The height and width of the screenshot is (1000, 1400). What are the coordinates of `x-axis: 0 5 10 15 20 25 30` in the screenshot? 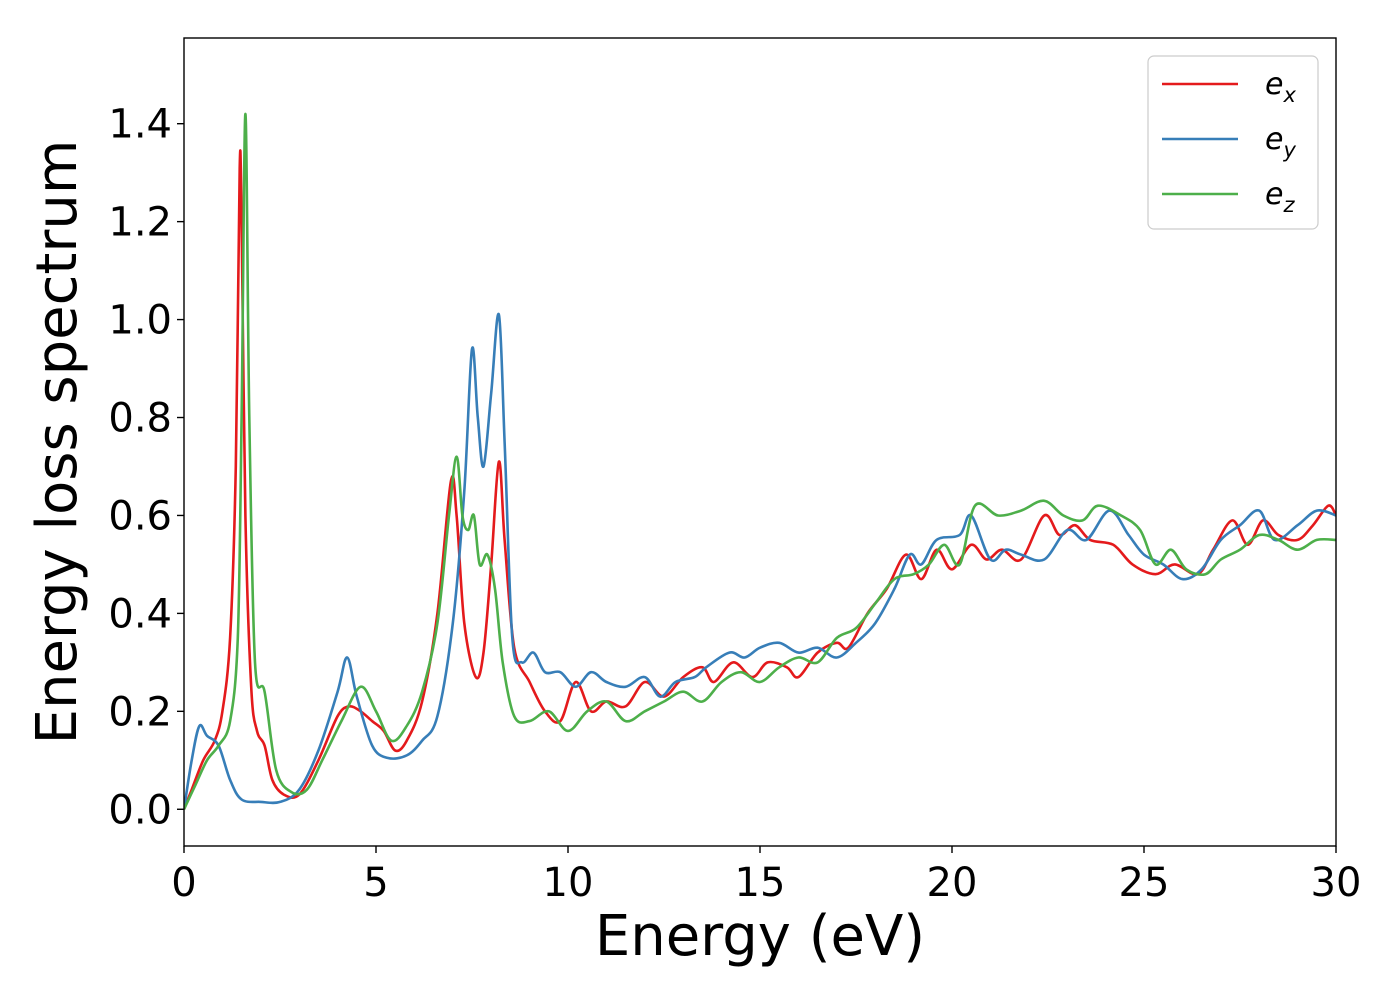 It's located at (766, 876).